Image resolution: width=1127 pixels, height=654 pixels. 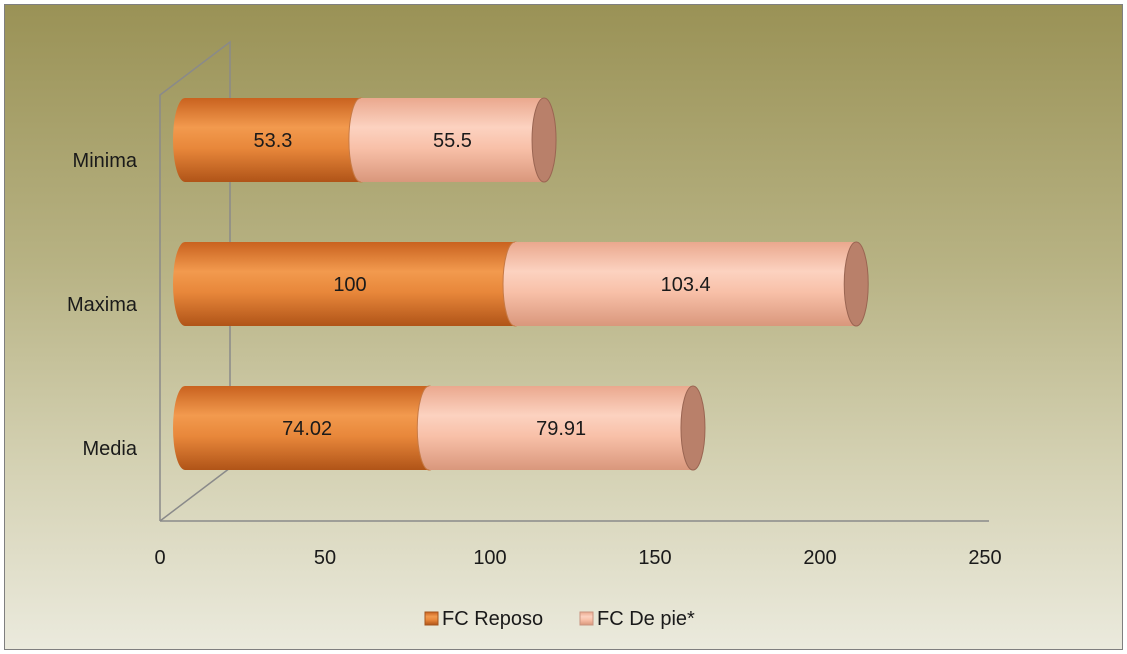 I want to click on data-label-media-series-0: 74.02, so click(x=307, y=429).